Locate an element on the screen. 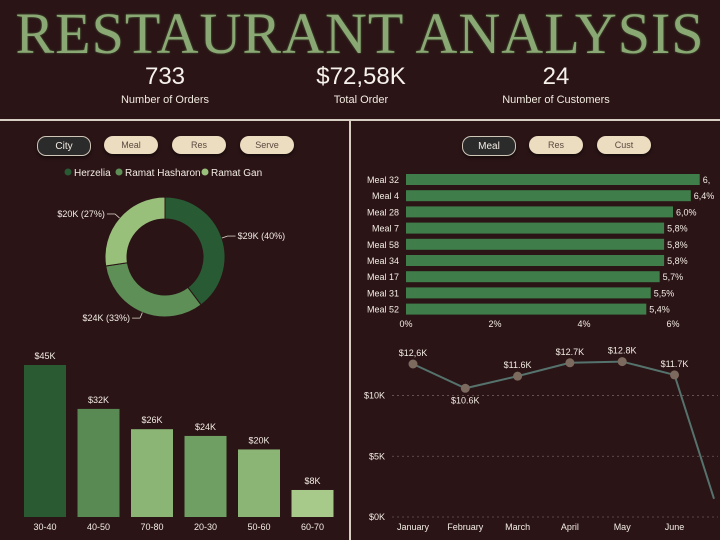 Image resolution: width=720 pixels, height=540 pixels. age-tick-label: 70-80 is located at coordinates (151, 527).